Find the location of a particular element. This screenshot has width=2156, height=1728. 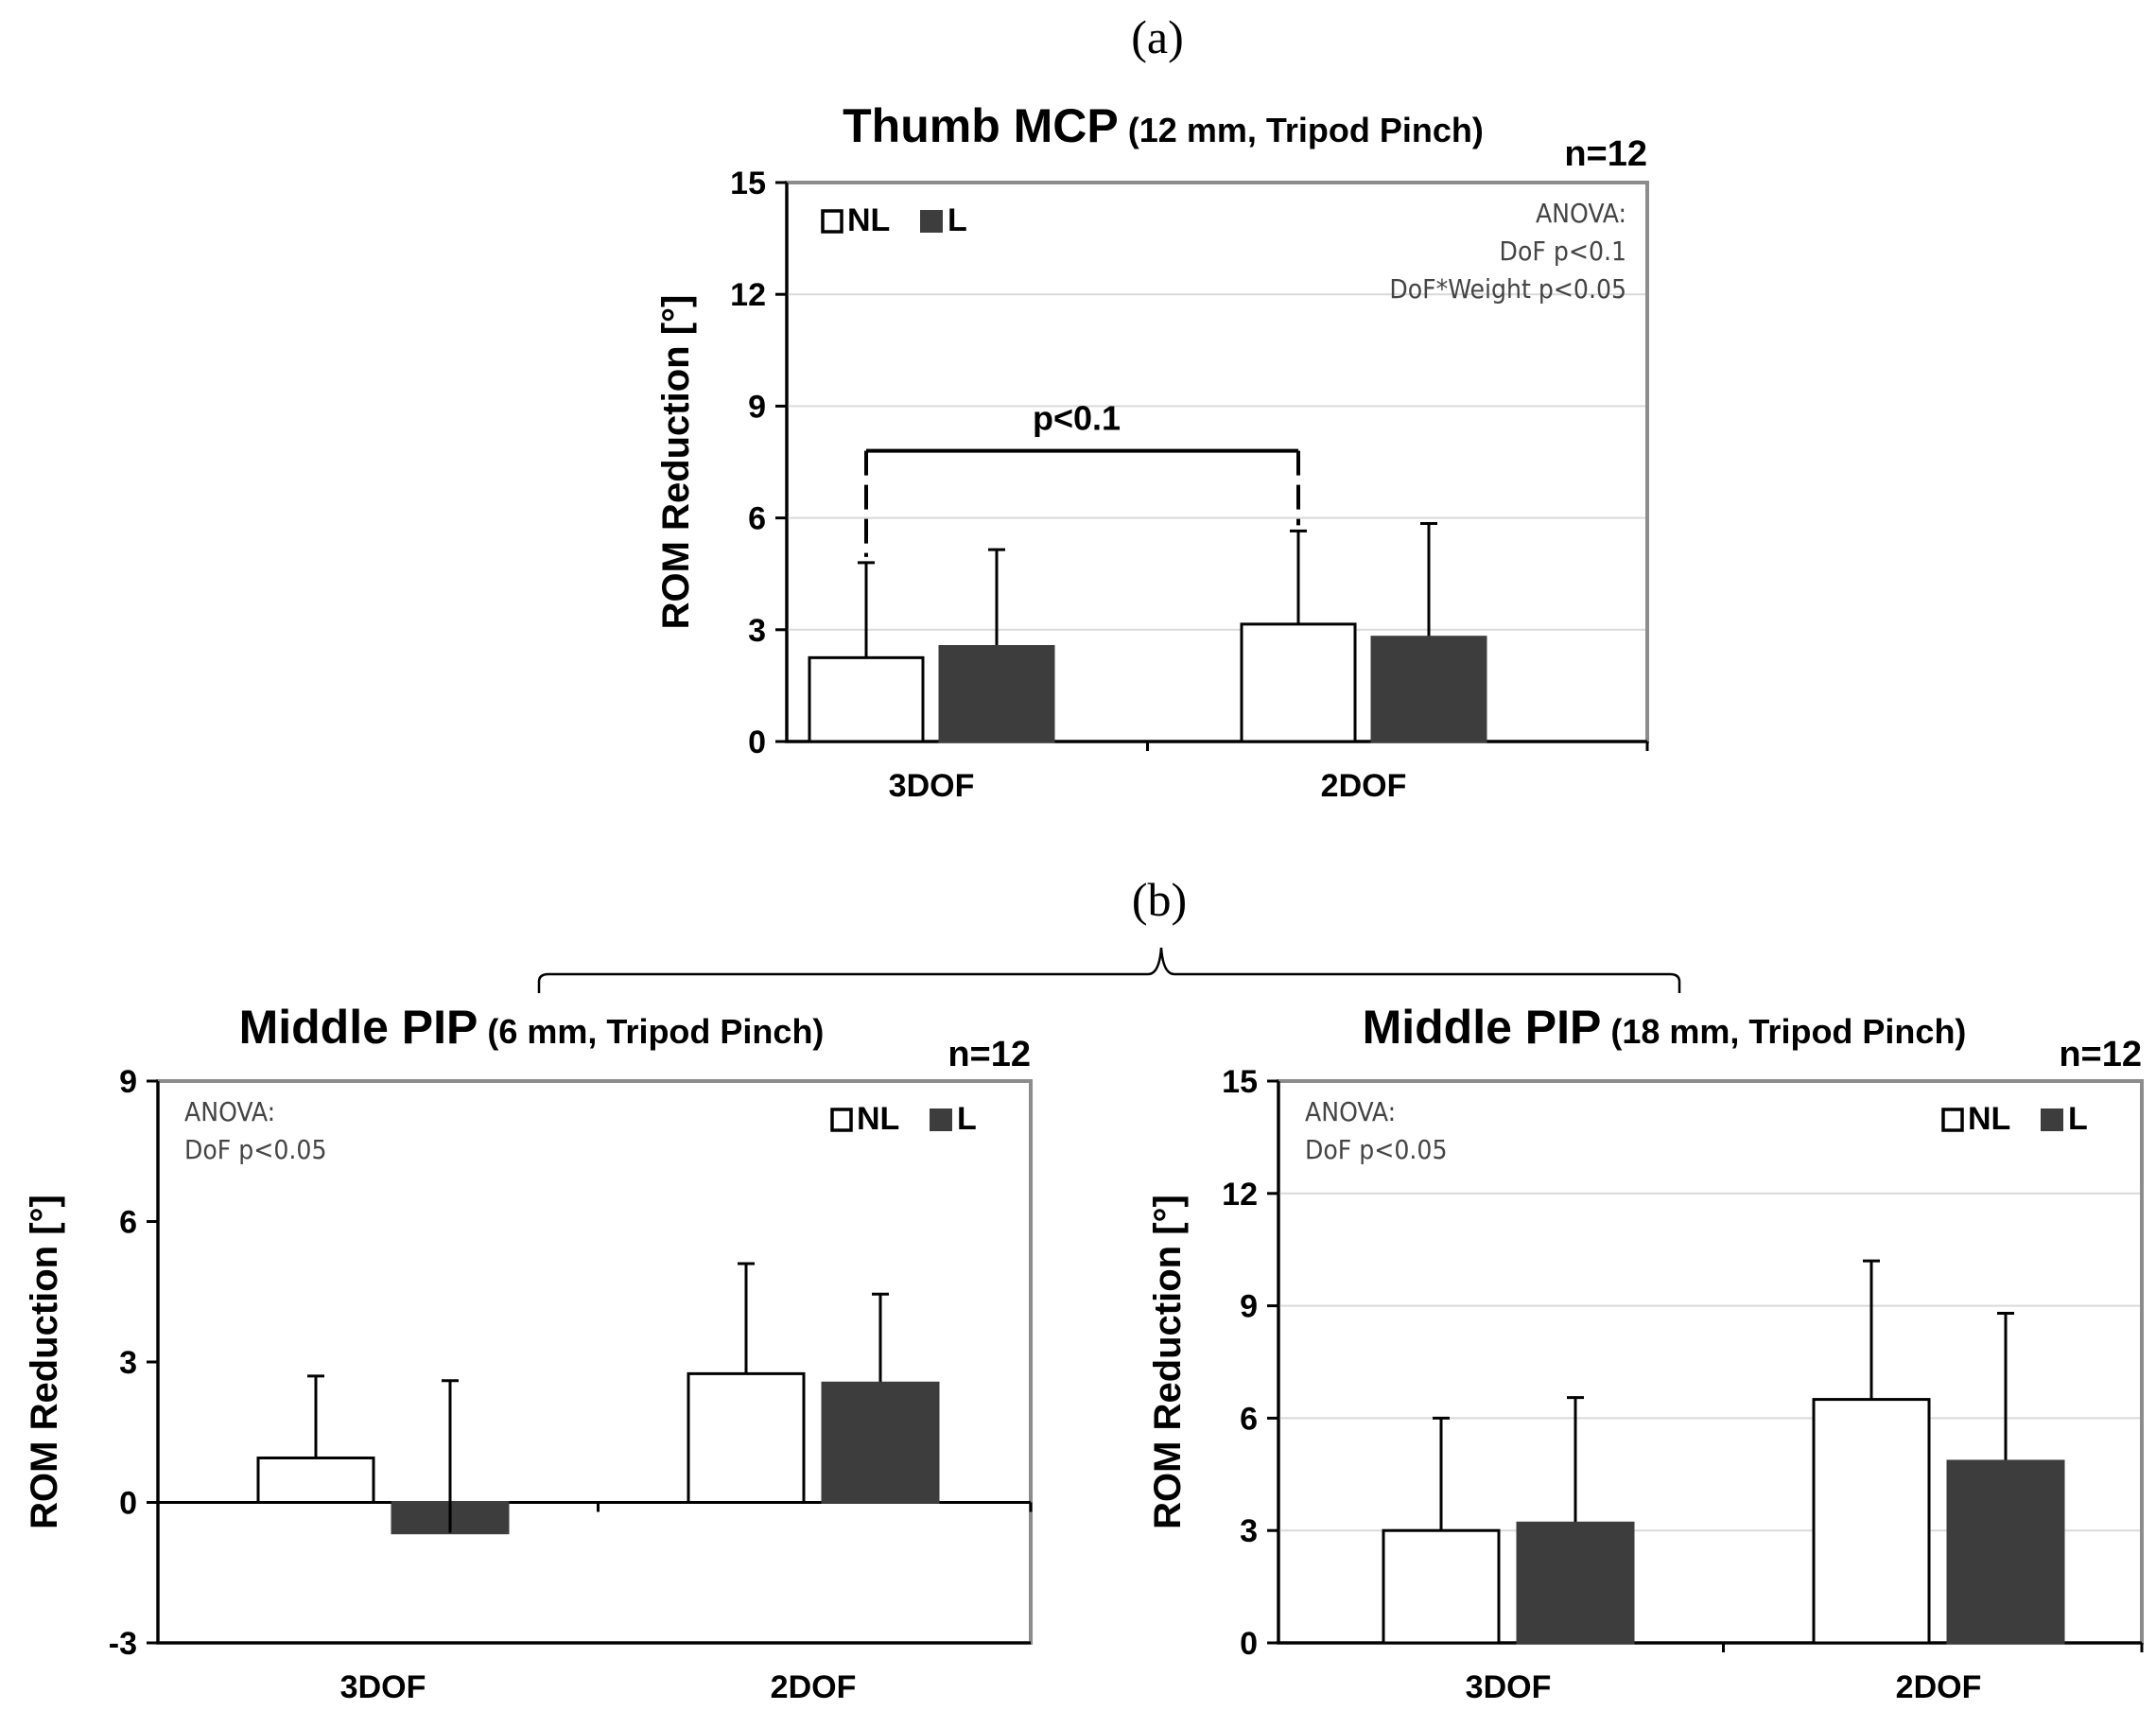

chart-title-subtitle: (12 mm, Tripod Pinch) is located at coordinates (1306, 130).